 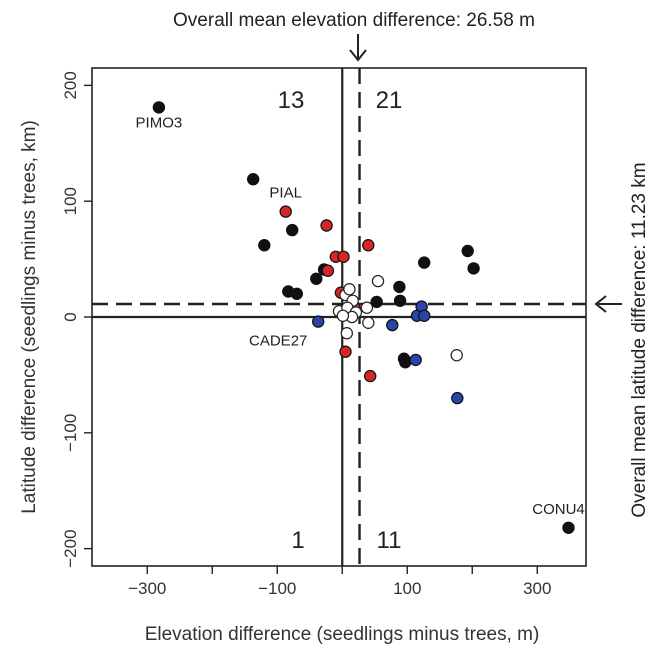 What do you see at coordinates (558, 509) in the screenshot?
I see `point-label: CONU4` at bounding box center [558, 509].